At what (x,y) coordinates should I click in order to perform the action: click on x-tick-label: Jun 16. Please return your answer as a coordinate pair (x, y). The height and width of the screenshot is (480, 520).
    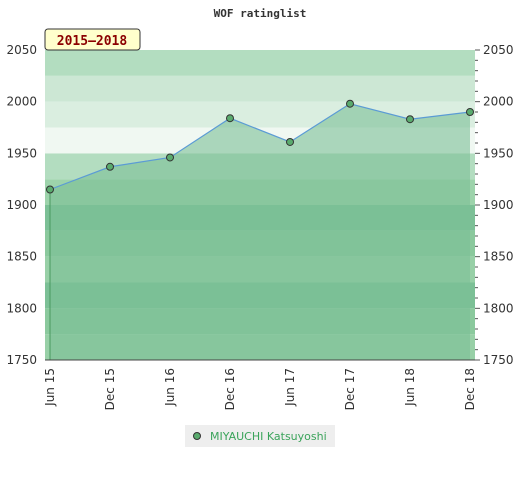
    Looking at the image, I should click on (170, 387).